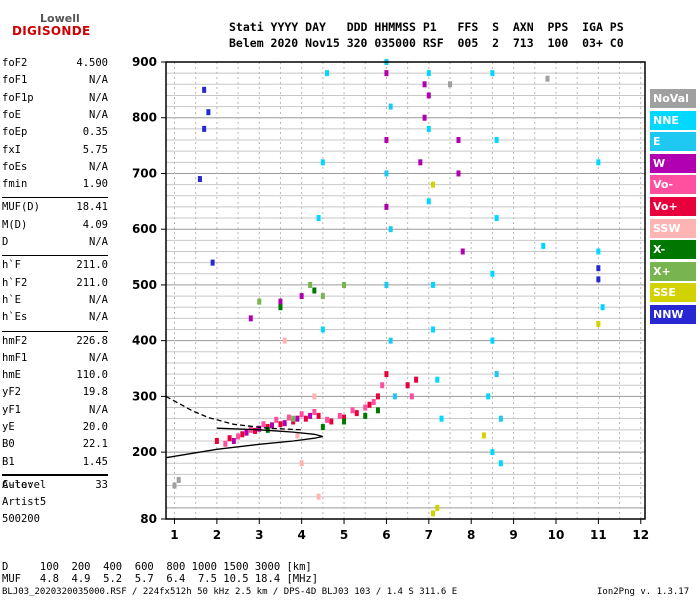 This screenshot has height=600, width=700. Describe the element at coordinates (15, 184) in the screenshot. I see `param-key: fmin` at that location.